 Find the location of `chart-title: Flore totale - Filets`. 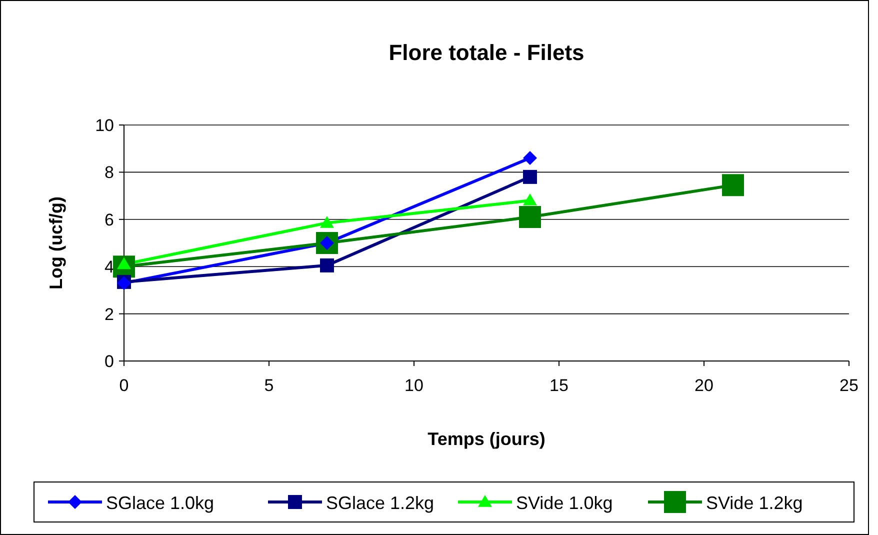

chart-title: Flore totale - Filets is located at coordinates (486, 52).